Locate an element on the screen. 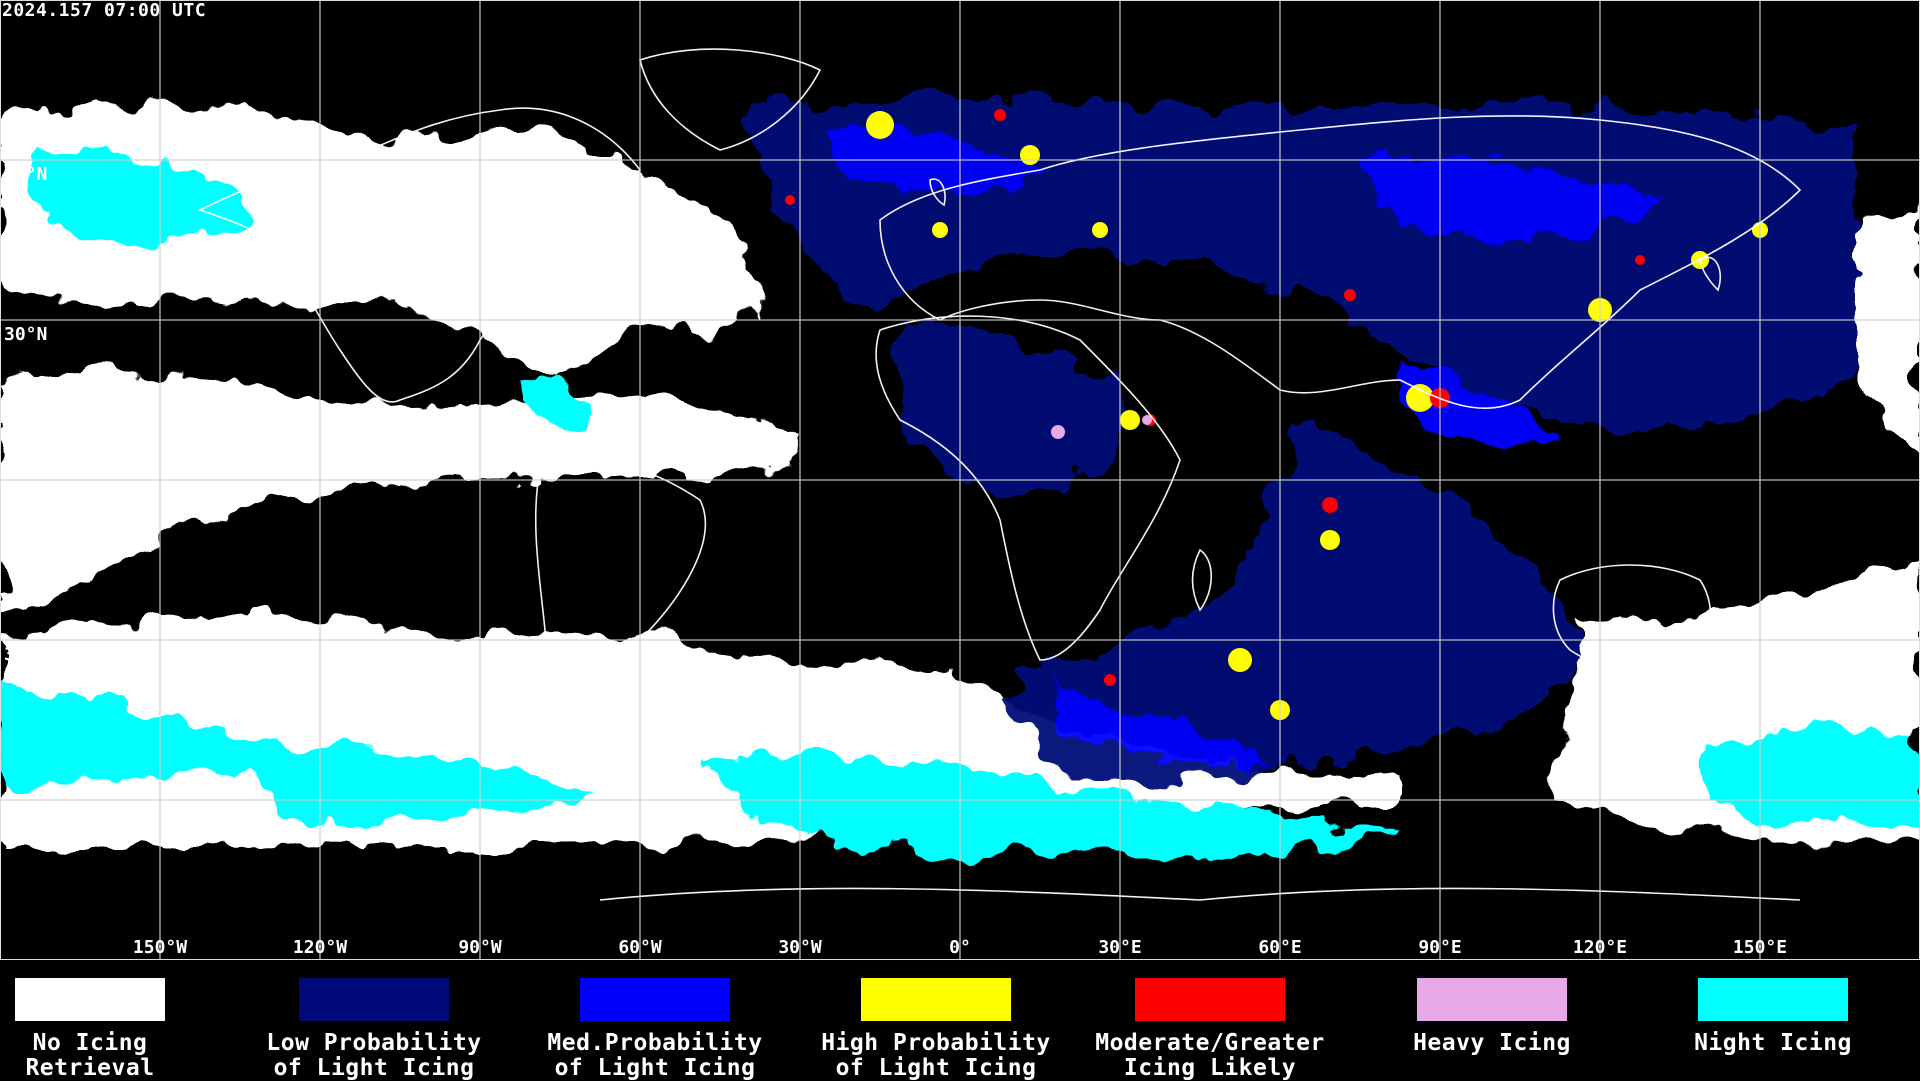  lon-label-90e: 90°E is located at coordinates (1440, 947).